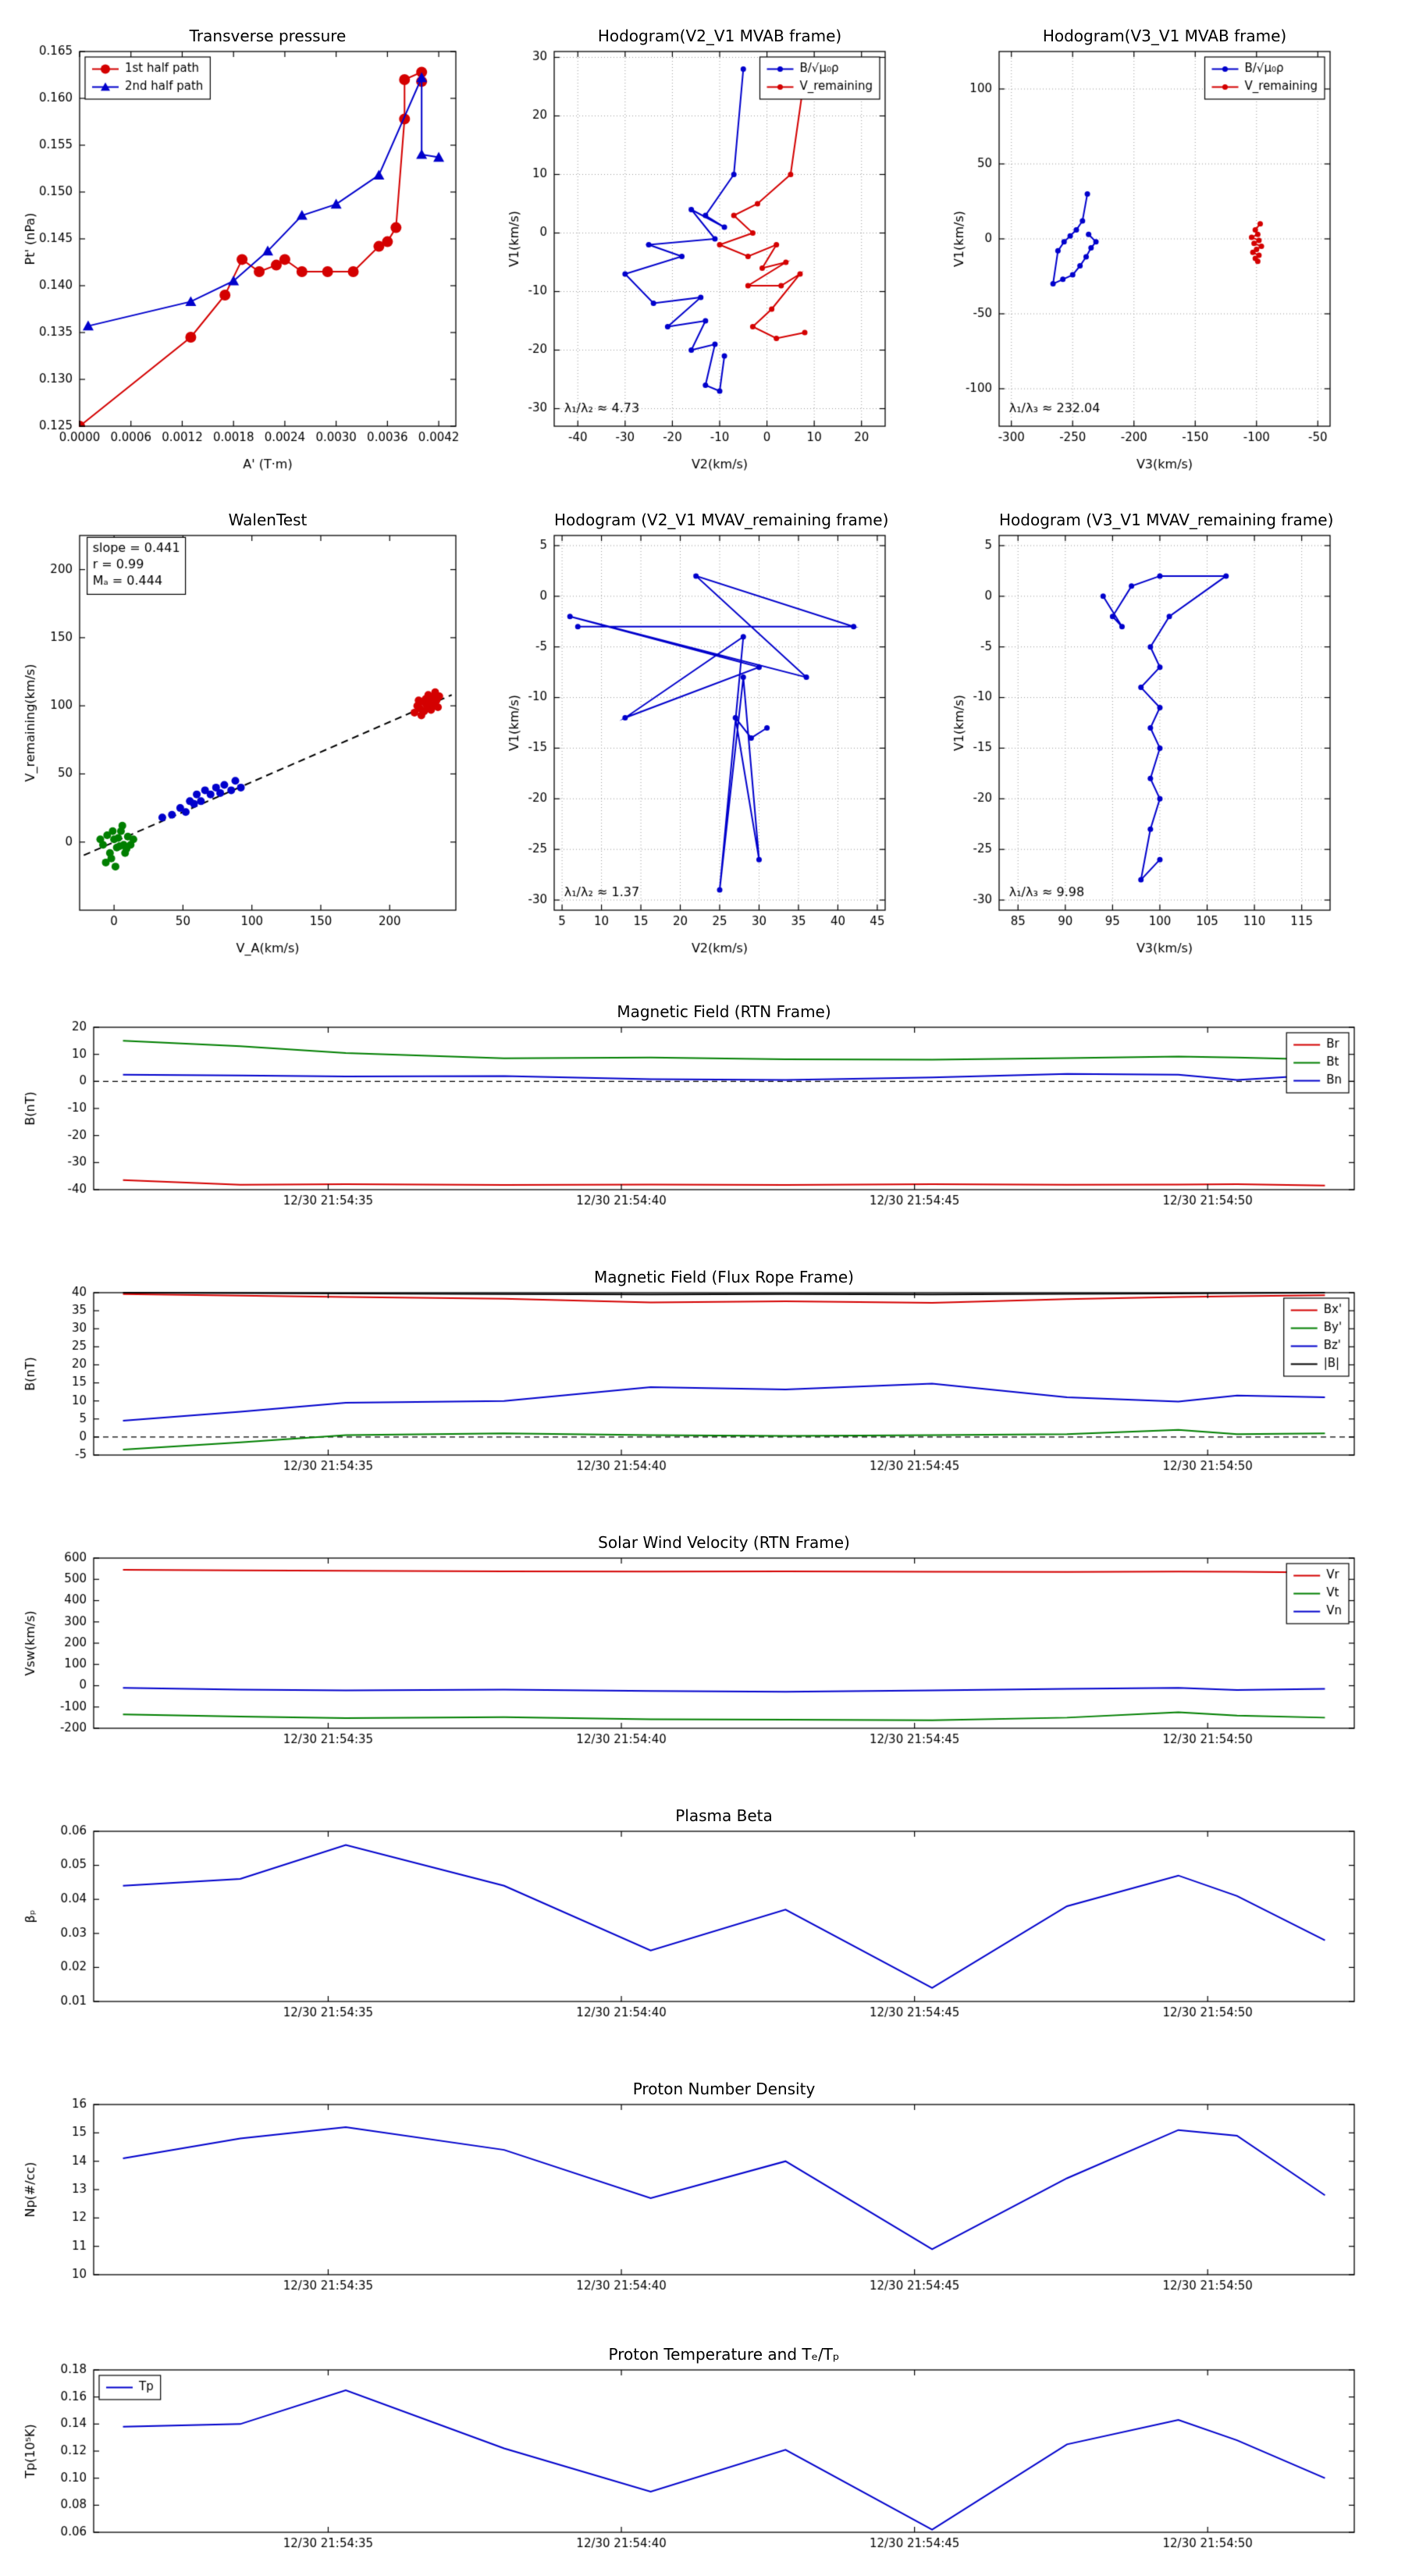  What do you see at coordinates (724, 1011) in the screenshot?
I see `chart-title: Magnetic Field (RTN Frame)` at bounding box center [724, 1011].